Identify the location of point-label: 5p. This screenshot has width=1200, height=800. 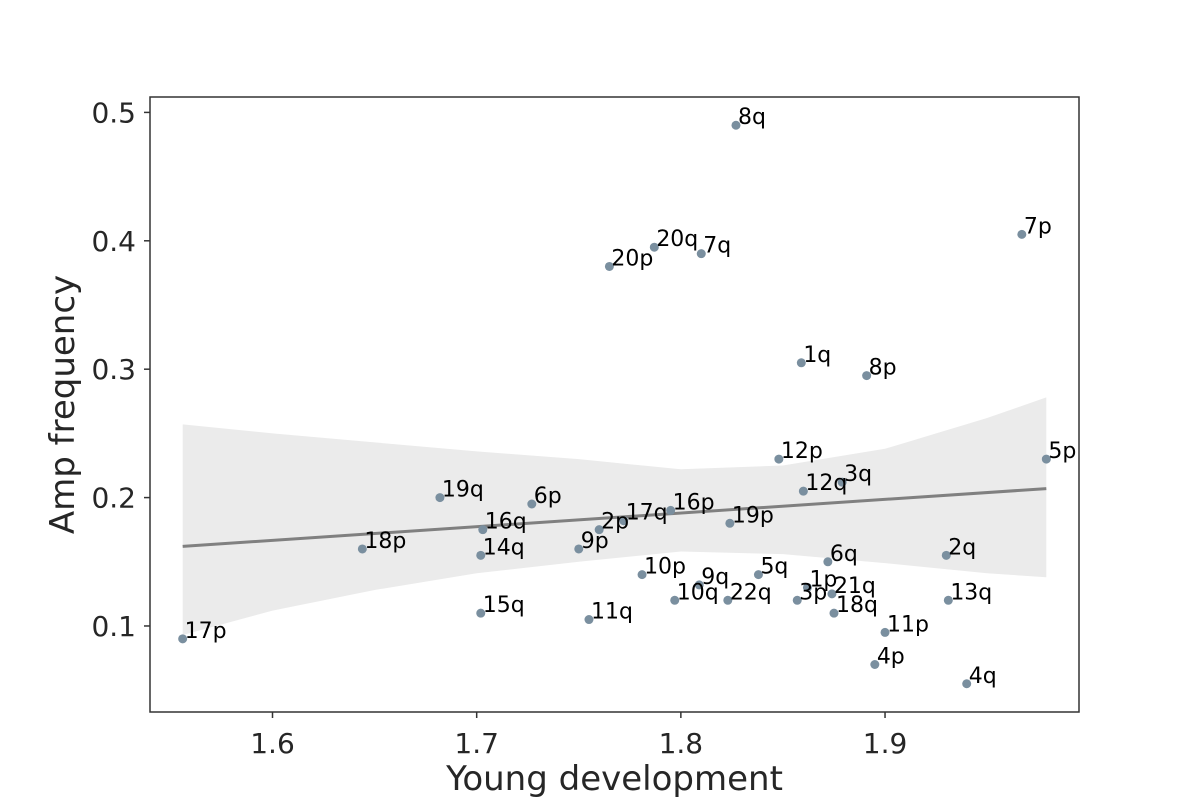
(1062, 451).